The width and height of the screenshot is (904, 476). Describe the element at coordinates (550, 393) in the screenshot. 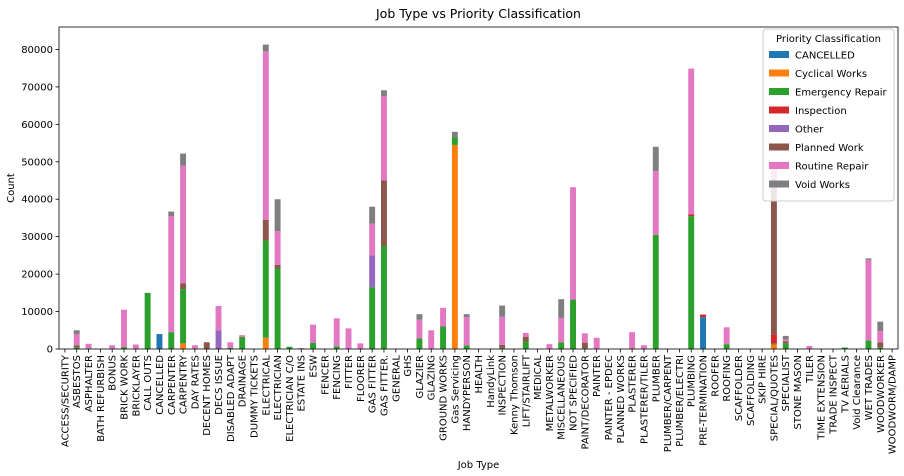

I see `x-tick-label: METALWORKER` at that location.